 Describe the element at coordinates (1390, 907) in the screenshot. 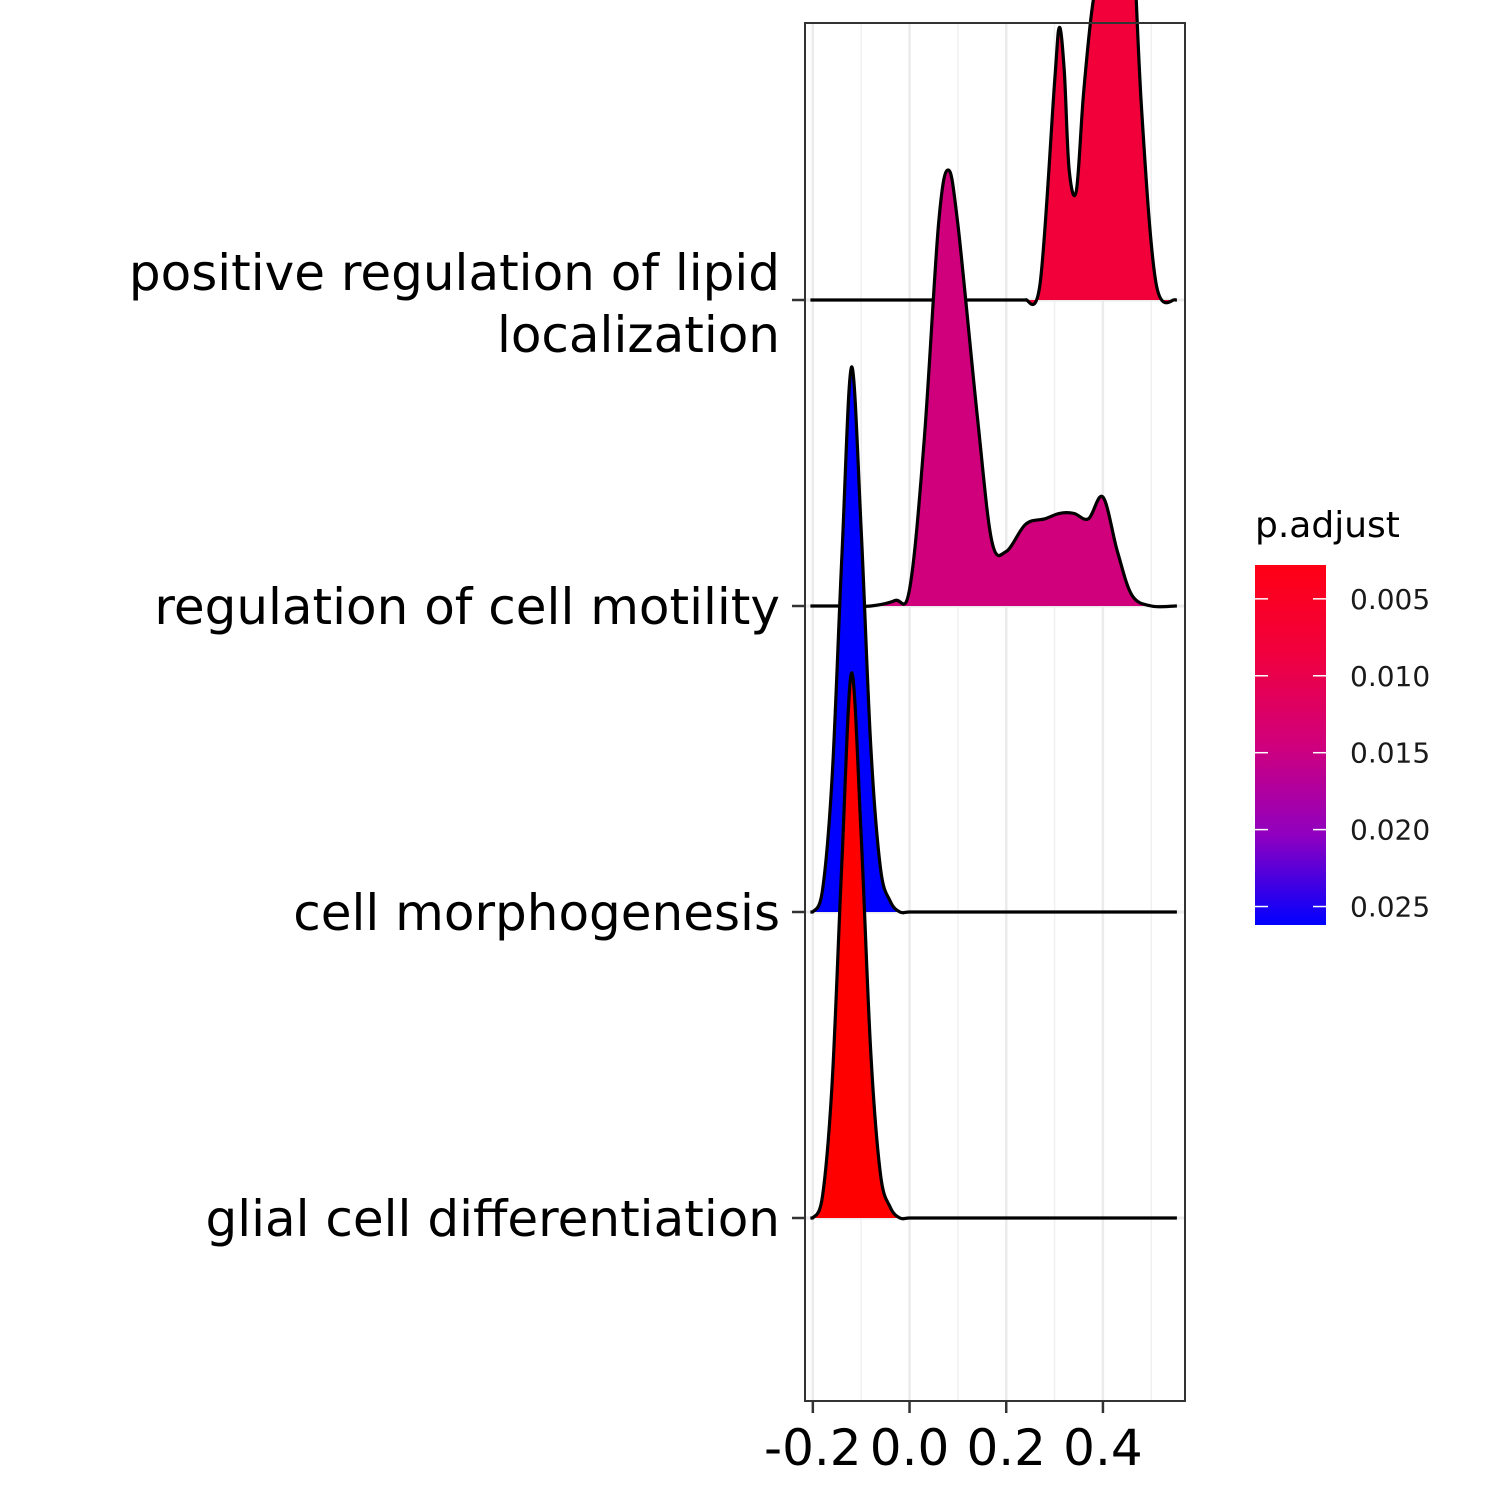

I see `colorbar-label: 0.025` at that location.